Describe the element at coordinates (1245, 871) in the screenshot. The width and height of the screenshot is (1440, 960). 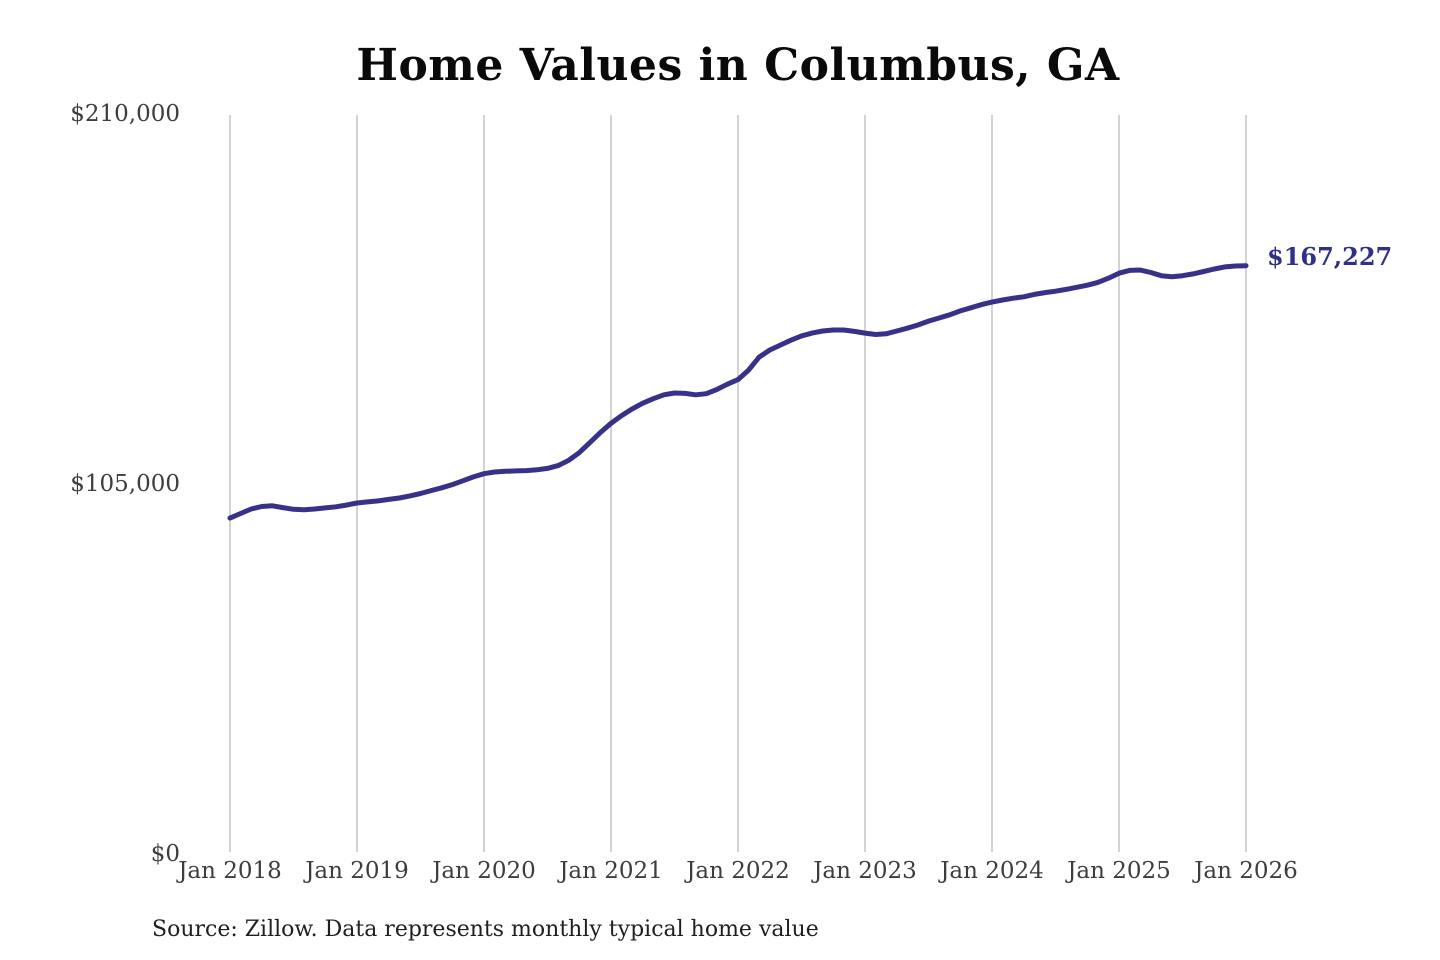
I see `x-axis-label: Jan 2026` at that location.